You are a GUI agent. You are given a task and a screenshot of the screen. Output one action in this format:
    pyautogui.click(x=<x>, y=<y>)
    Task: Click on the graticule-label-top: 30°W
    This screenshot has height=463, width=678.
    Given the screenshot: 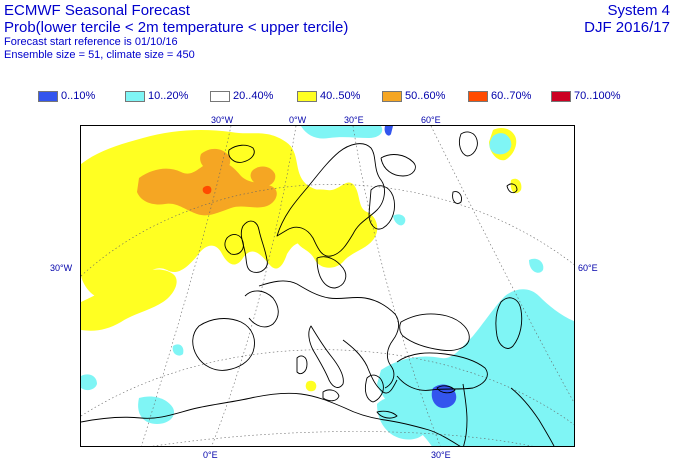 What is the action you would take?
    pyautogui.click(x=222, y=120)
    